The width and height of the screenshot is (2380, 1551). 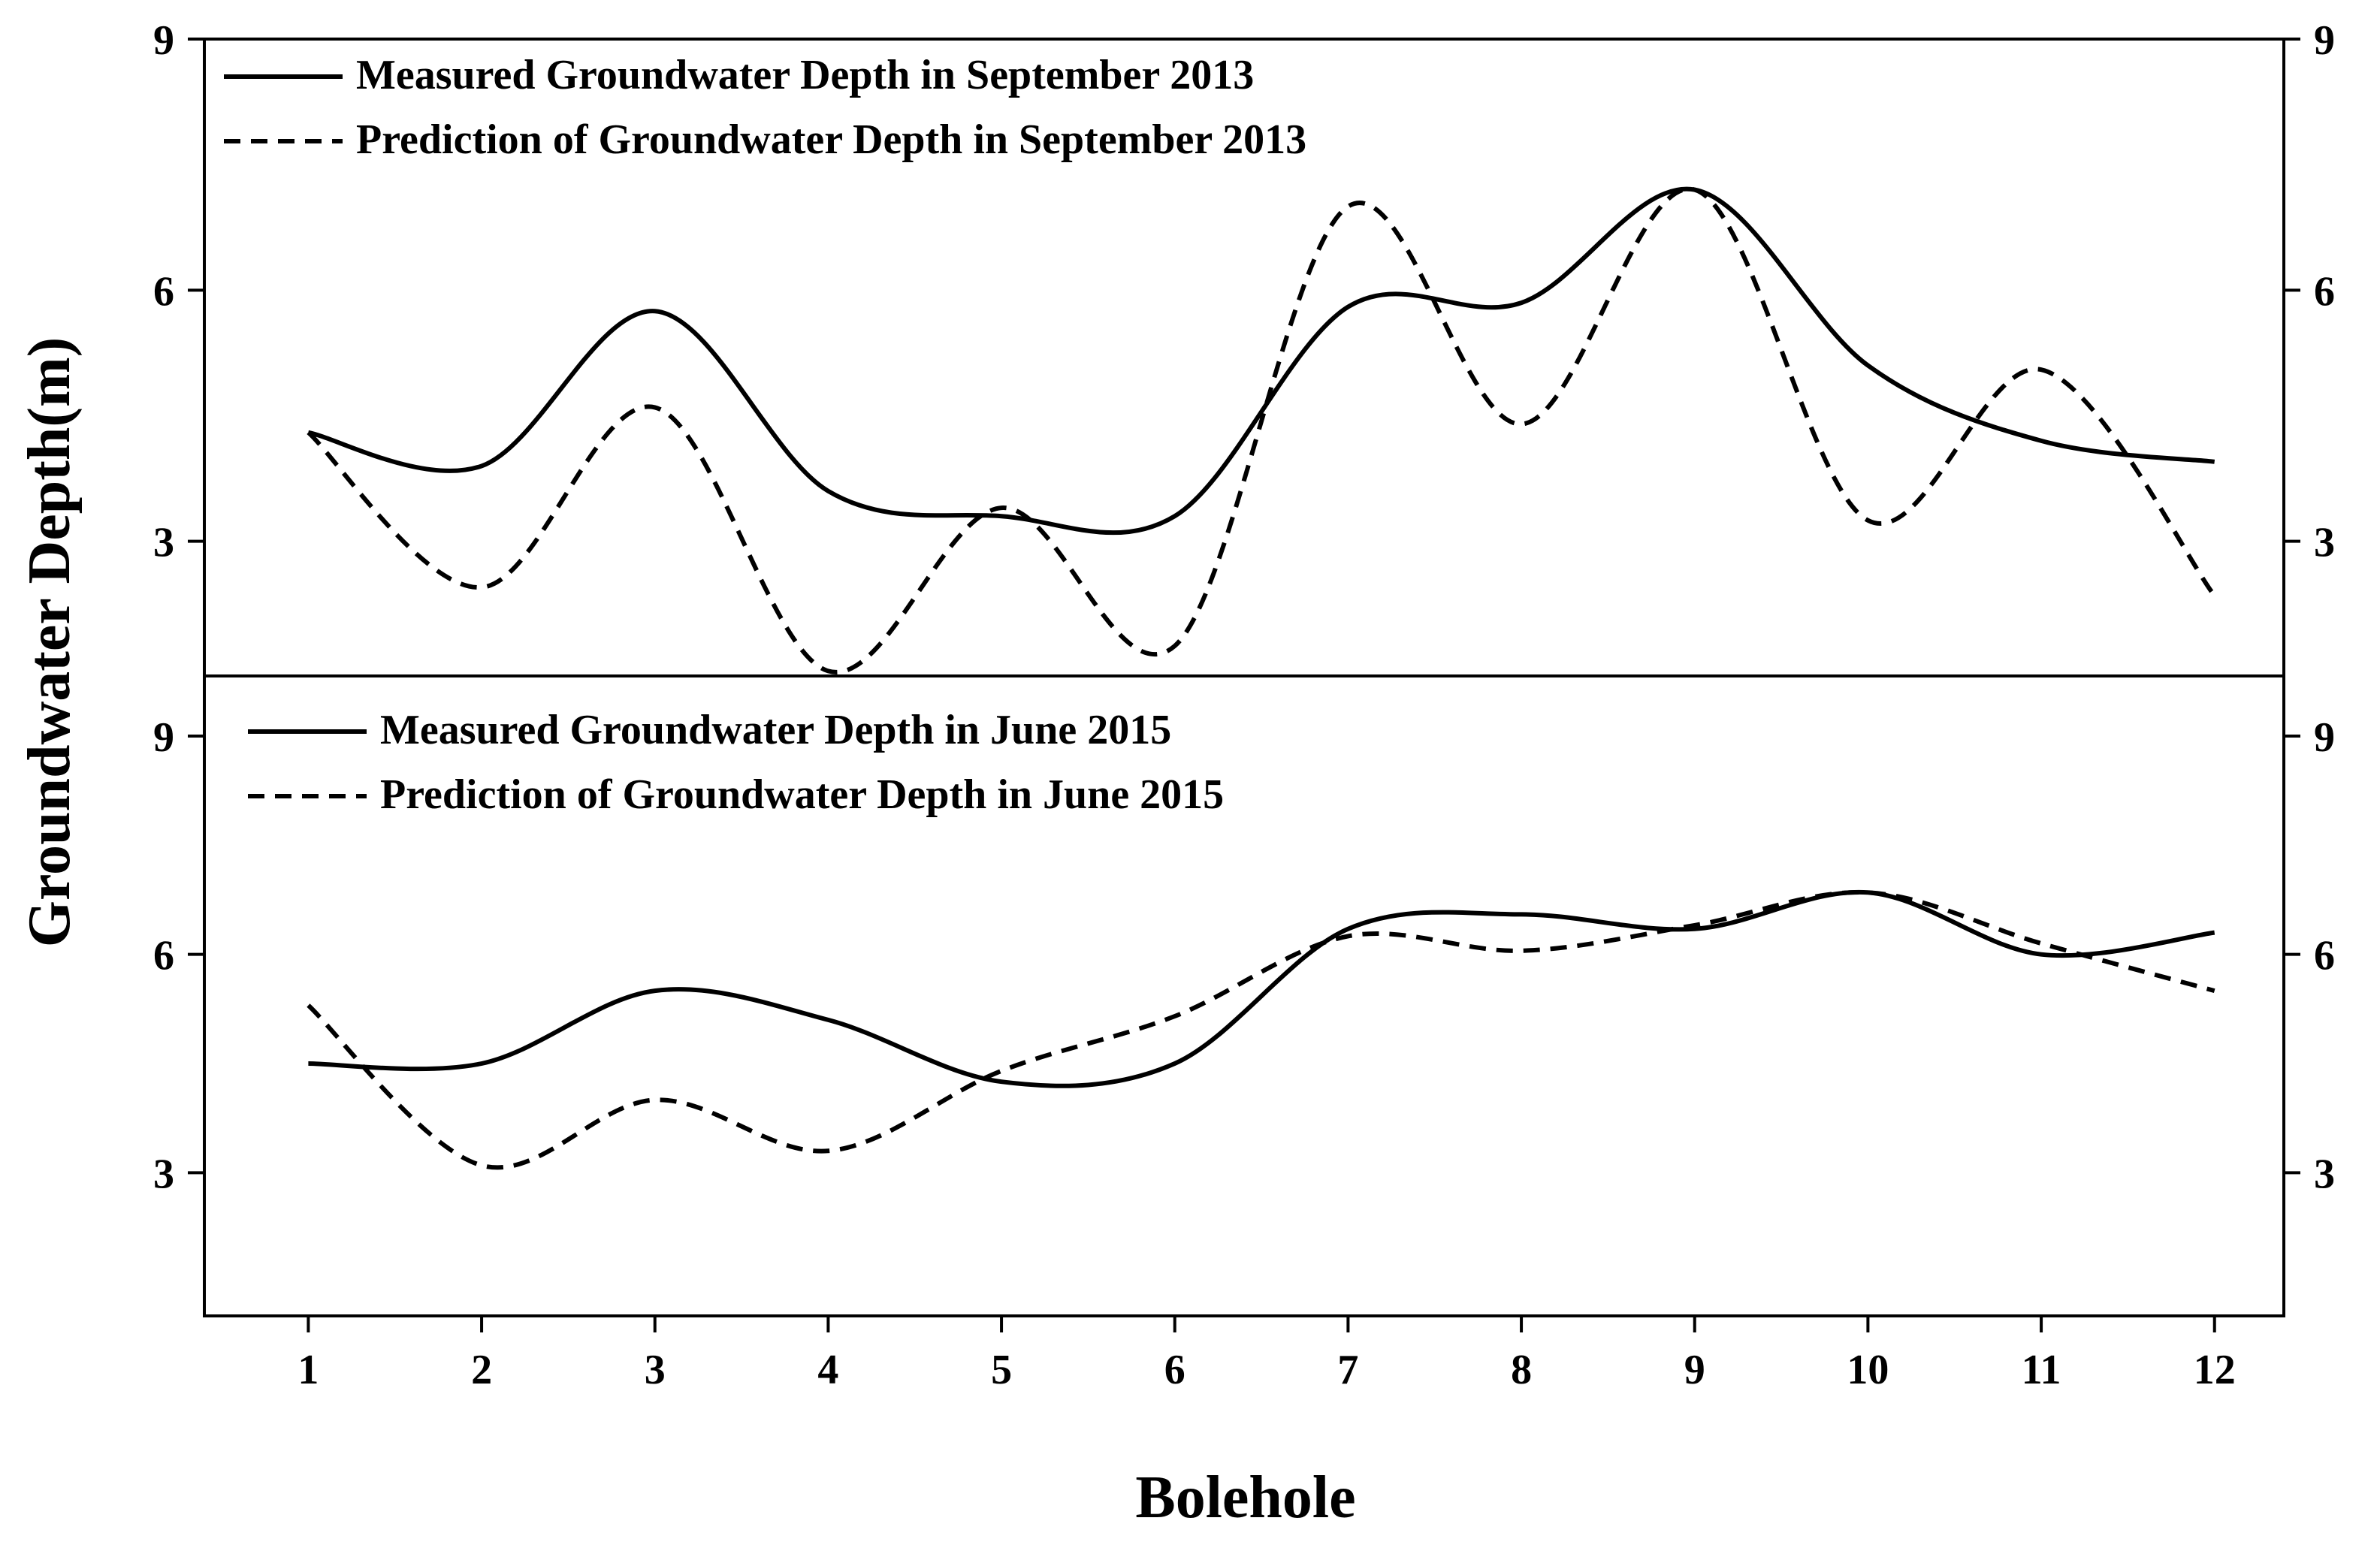 I want to click on x-tick-label: 12, so click(x=2215, y=1370).